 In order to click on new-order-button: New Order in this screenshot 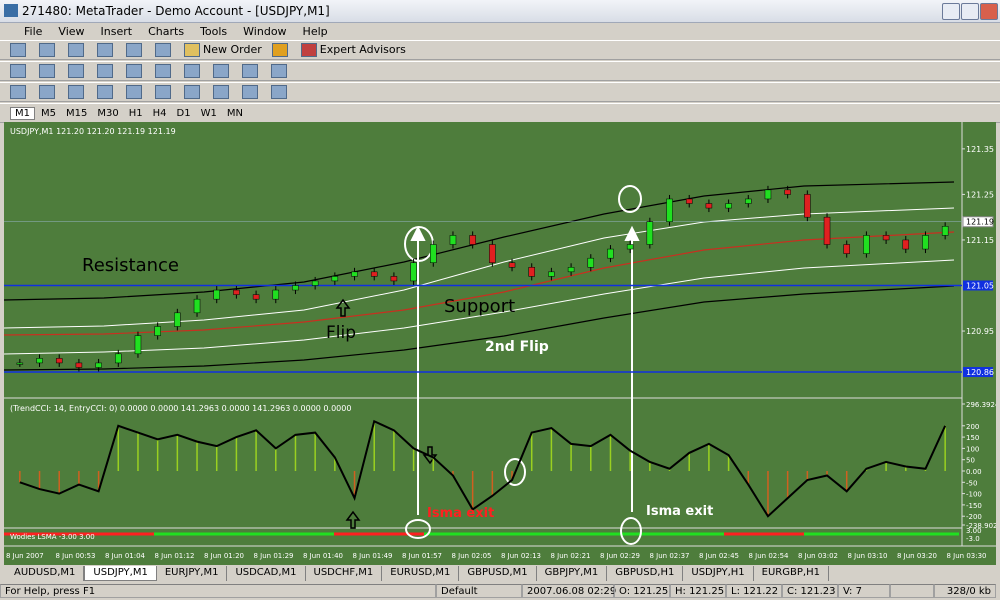, I will do `click(223, 50)`.